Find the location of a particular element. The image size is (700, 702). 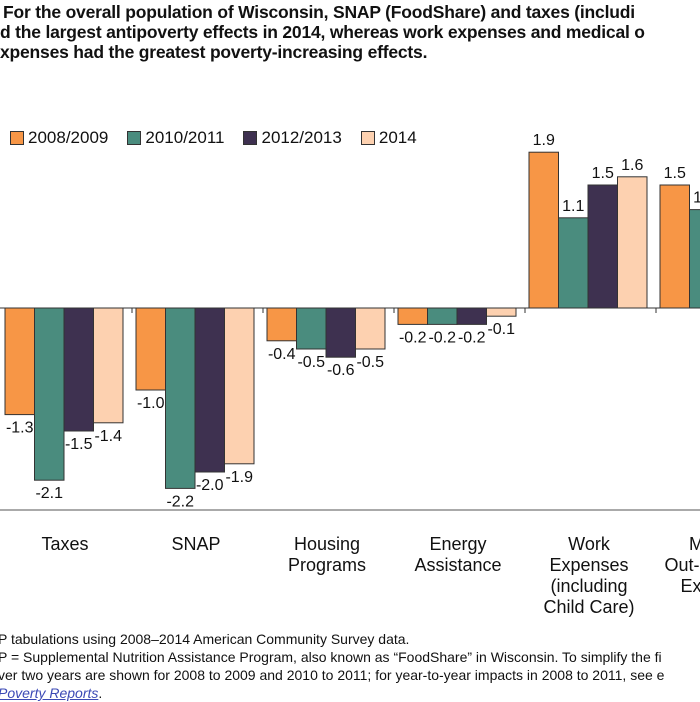

data-label: -1.0 is located at coordinates (151, 403).